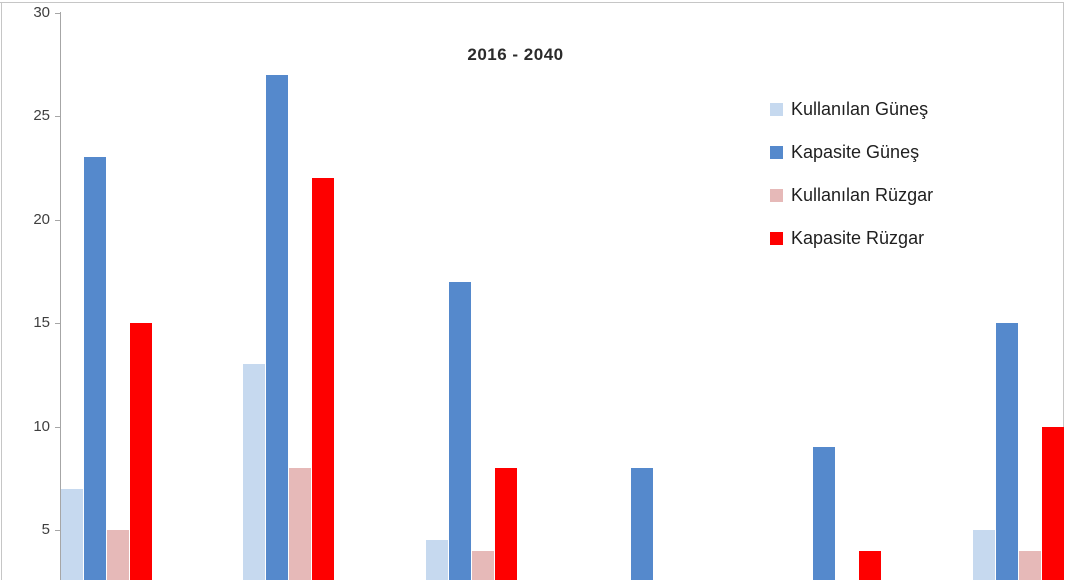  What do you see at coordinates (41, 322) in the screenshot?
I see `y-tick-label: 15` at bounding box center [41, 322].